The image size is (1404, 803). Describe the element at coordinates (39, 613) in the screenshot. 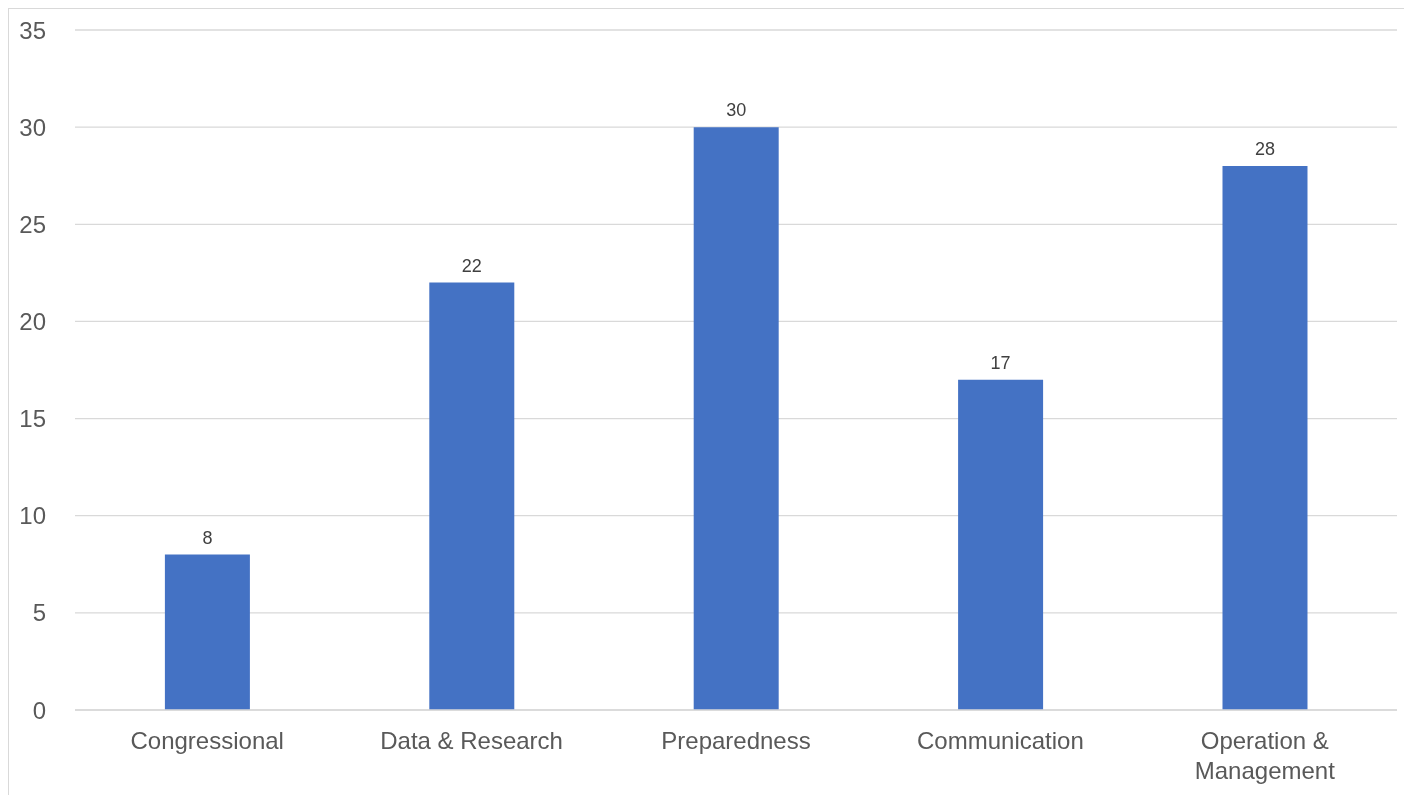

I see `y-tick-label: 5` at that location.